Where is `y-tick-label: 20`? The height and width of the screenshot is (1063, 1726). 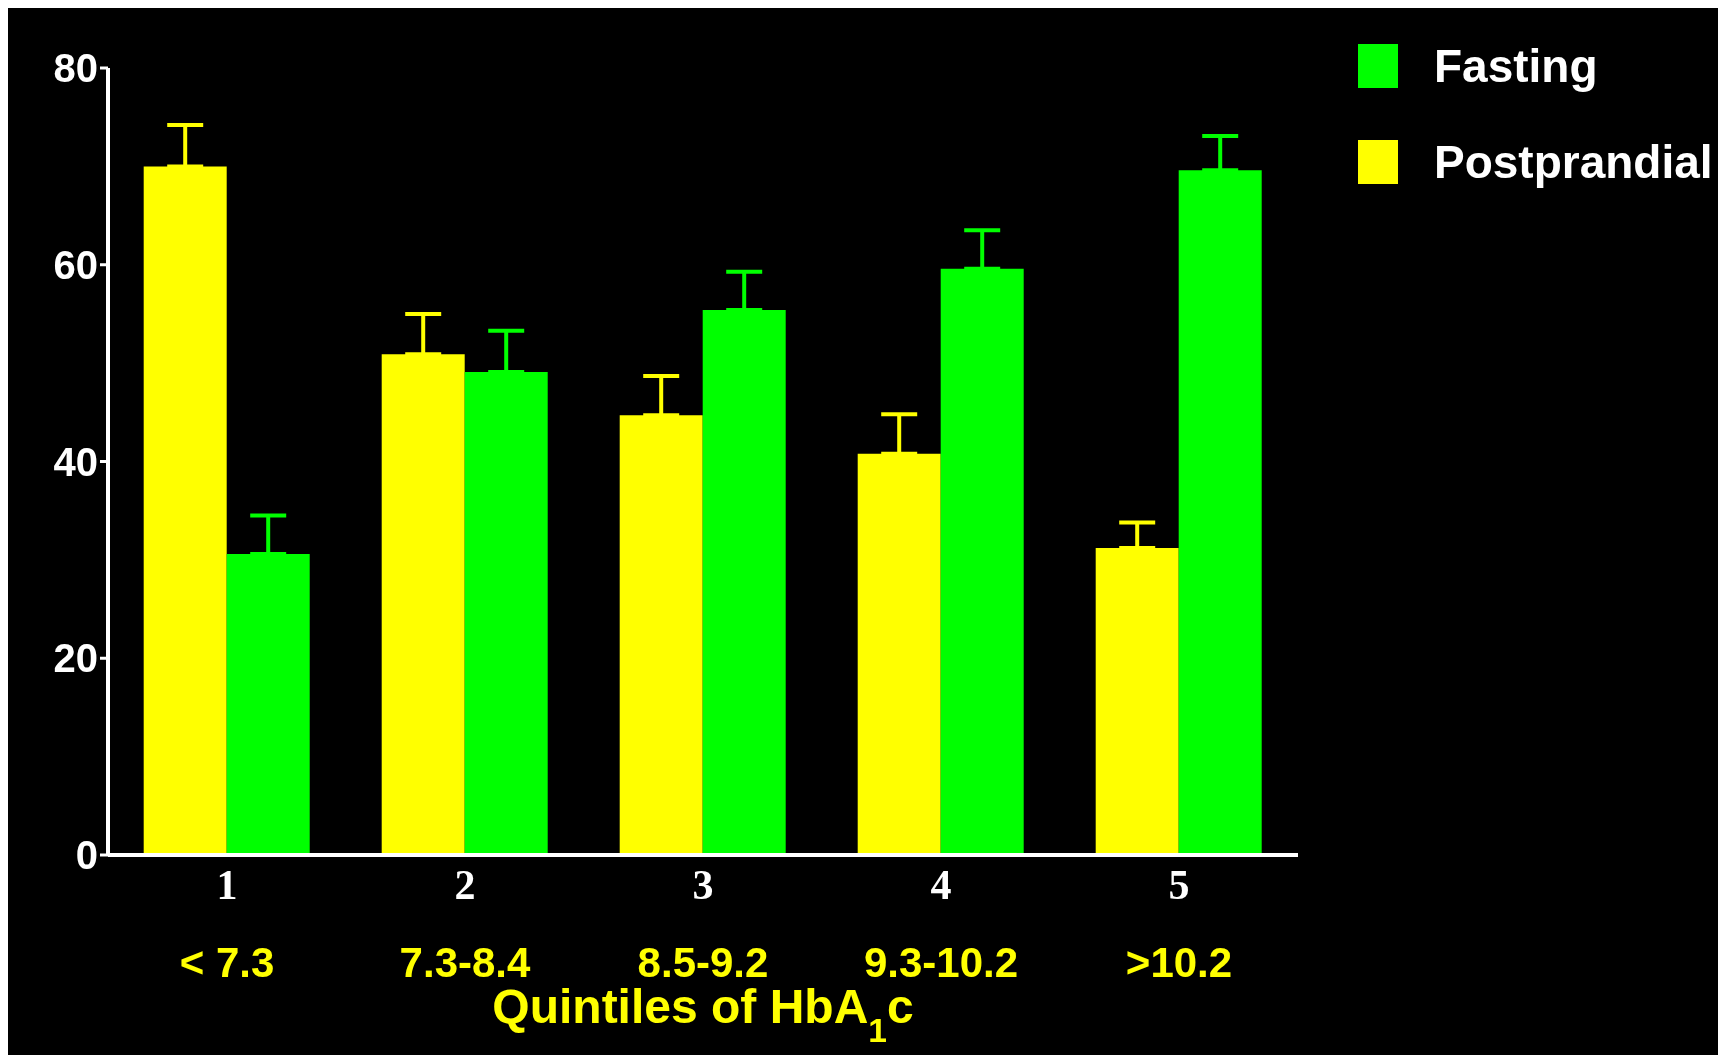 y-tick-label: 20 is located at coordinates (75, 658).